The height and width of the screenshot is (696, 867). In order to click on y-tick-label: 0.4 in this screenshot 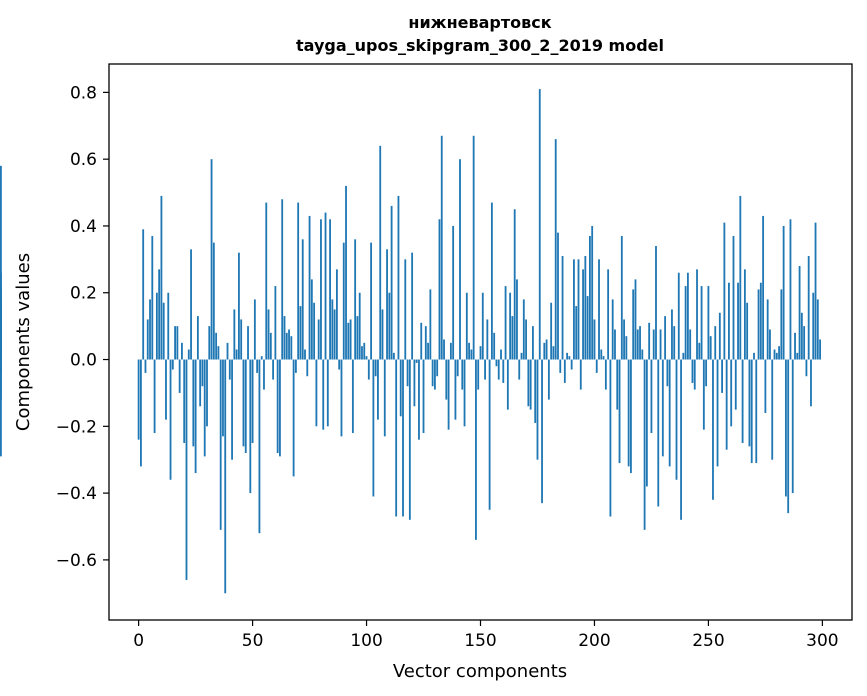, I will do `click(83, 227)`.